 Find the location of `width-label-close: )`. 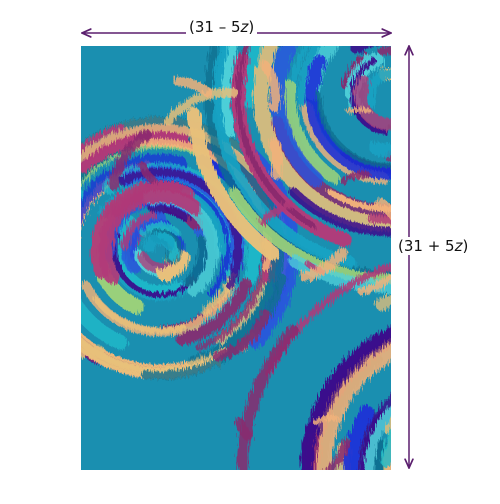

width-label-close: ) is located at coordinates (251, 27).